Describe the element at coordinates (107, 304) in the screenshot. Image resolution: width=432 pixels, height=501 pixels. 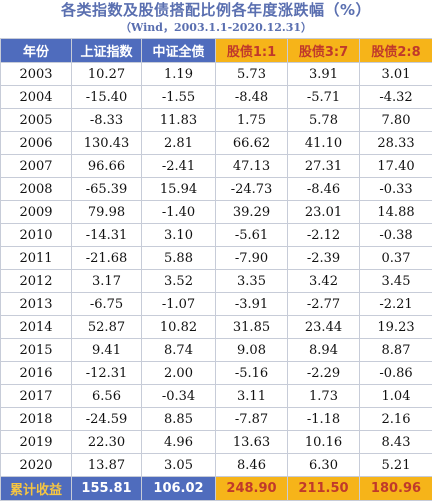
I see `cell-sse-index: -6.75` at that location.